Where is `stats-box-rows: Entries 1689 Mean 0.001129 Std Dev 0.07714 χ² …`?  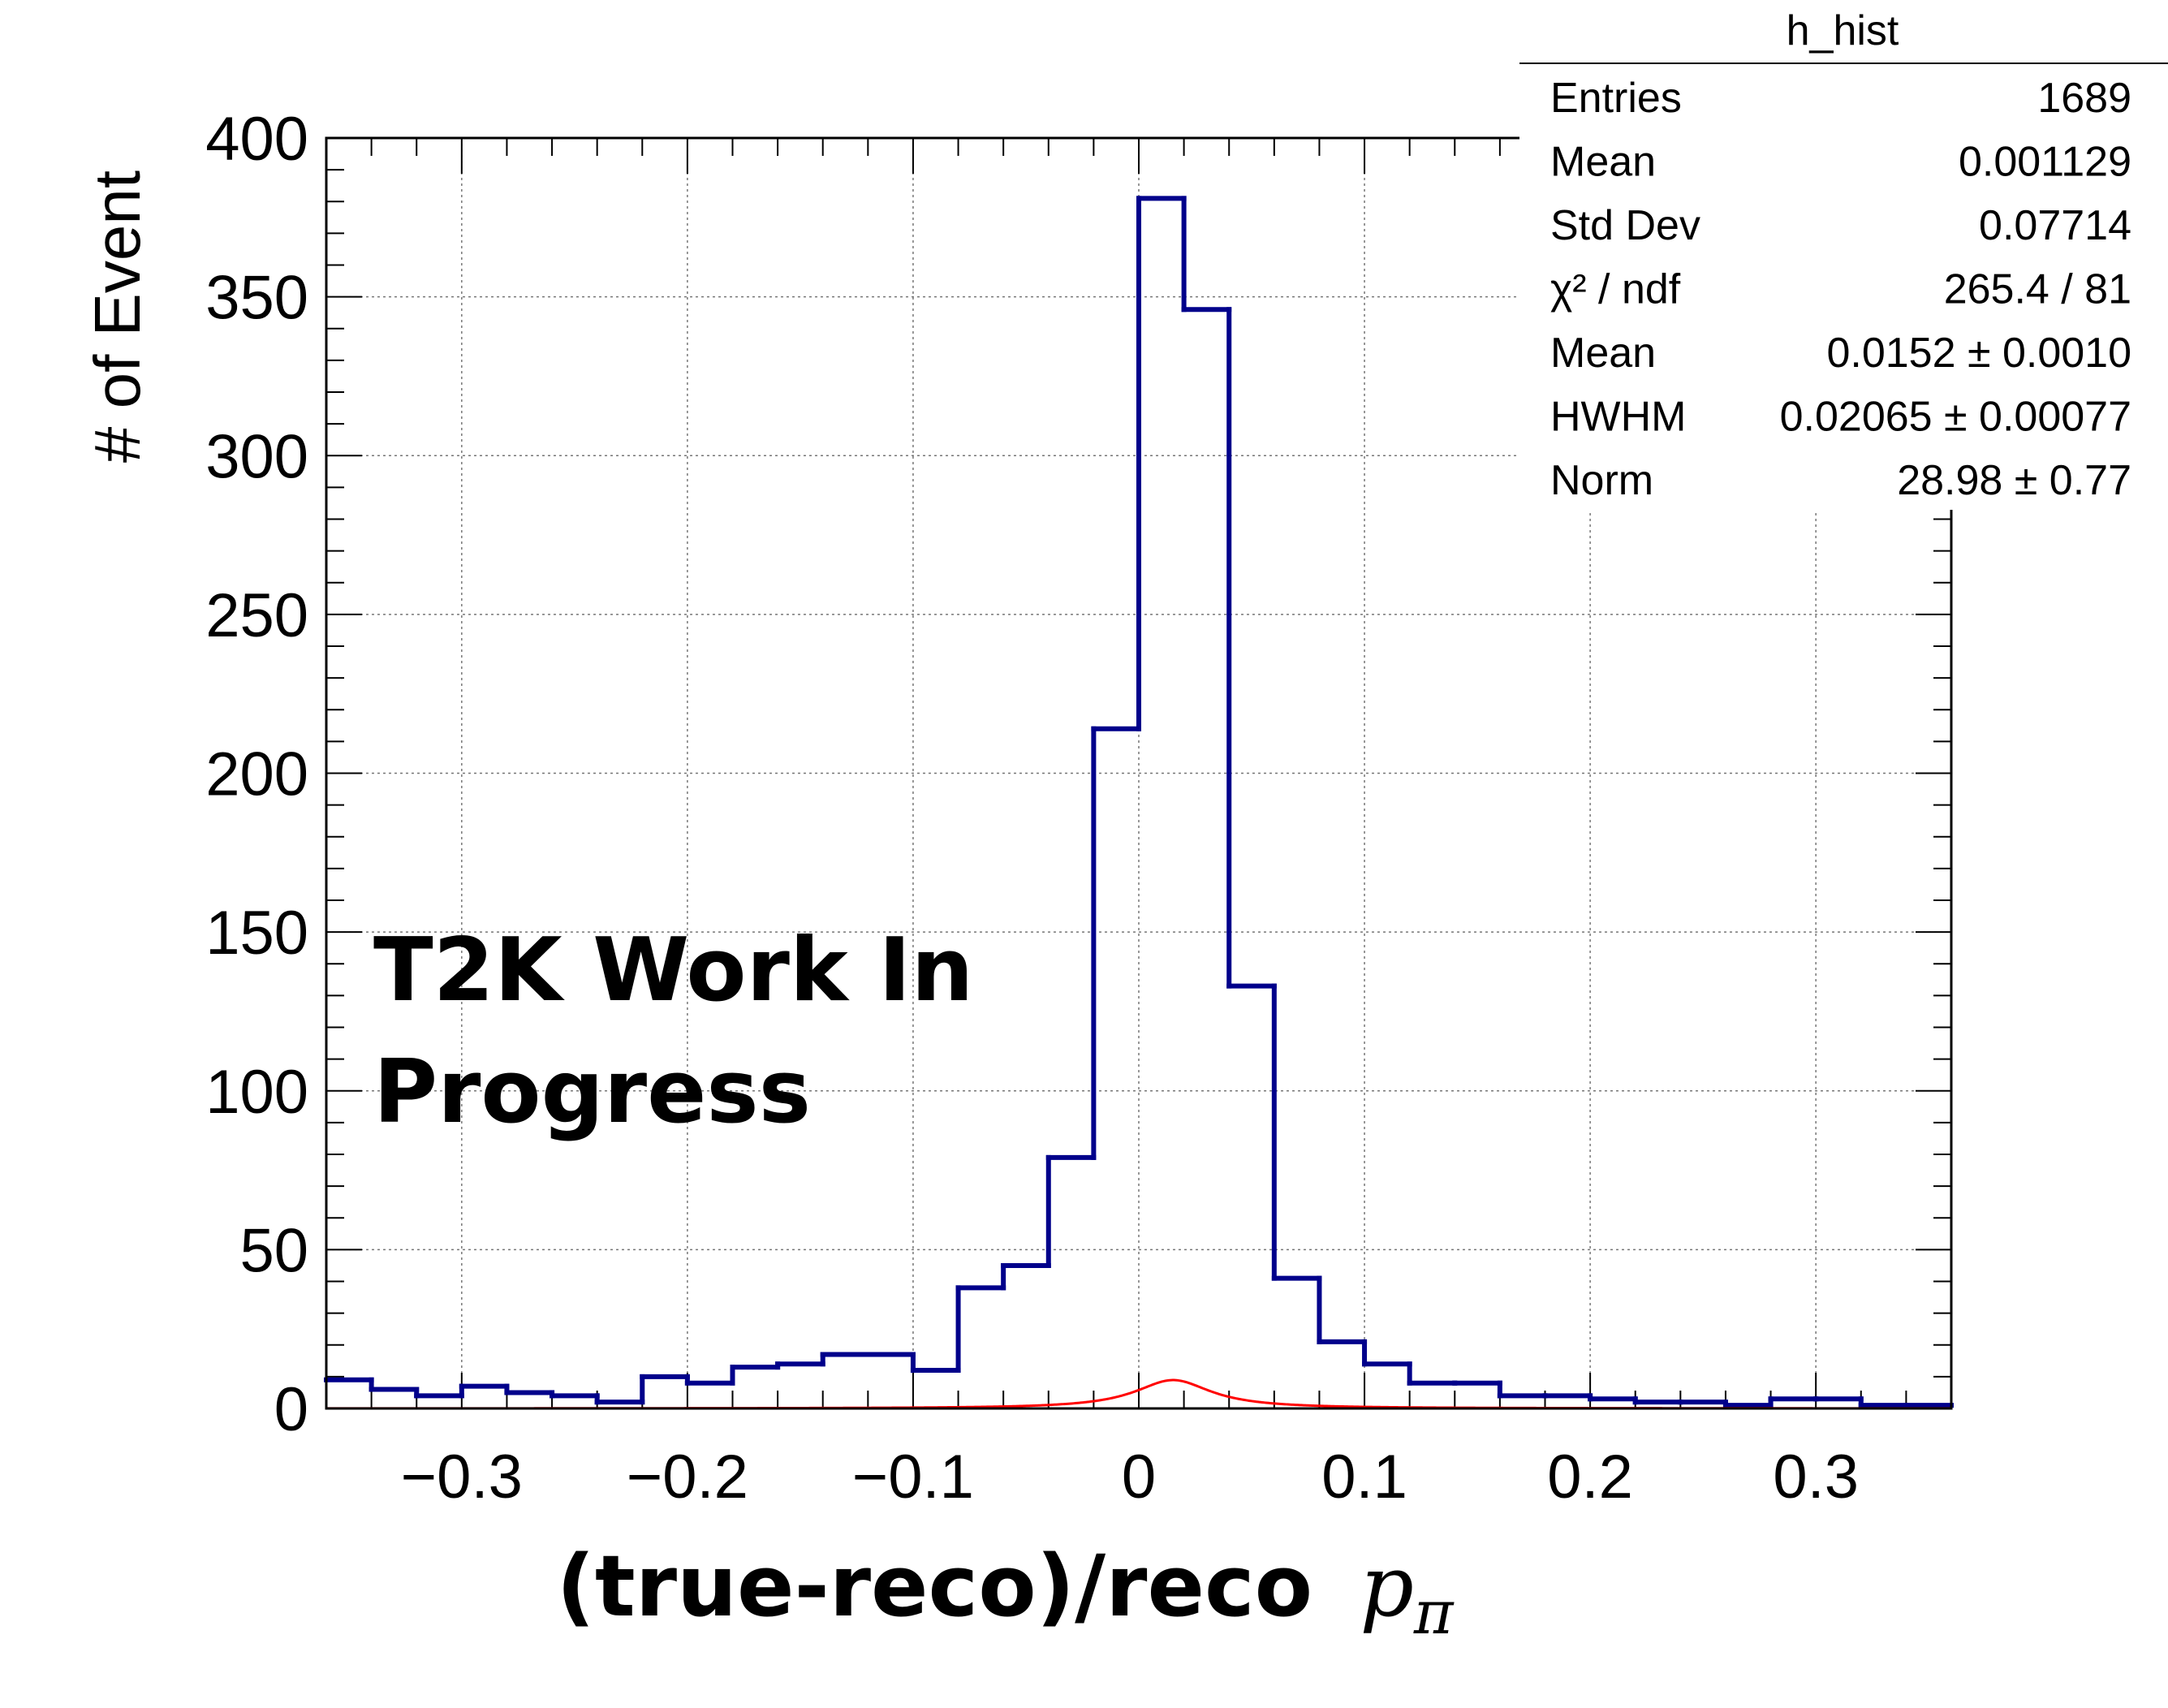 stats-box-rows: Entries 1689 Mean 0.001129 Std Dev 0.07714 χ² … is located at coordinates (1840, 289).